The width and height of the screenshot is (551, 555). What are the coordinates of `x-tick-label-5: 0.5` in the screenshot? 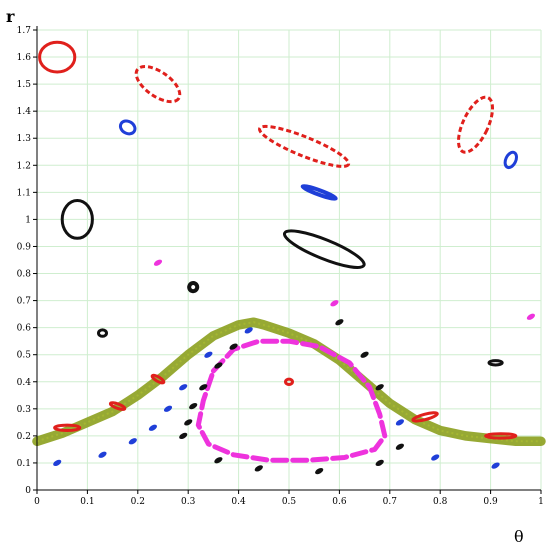 It's located at (289, 502).